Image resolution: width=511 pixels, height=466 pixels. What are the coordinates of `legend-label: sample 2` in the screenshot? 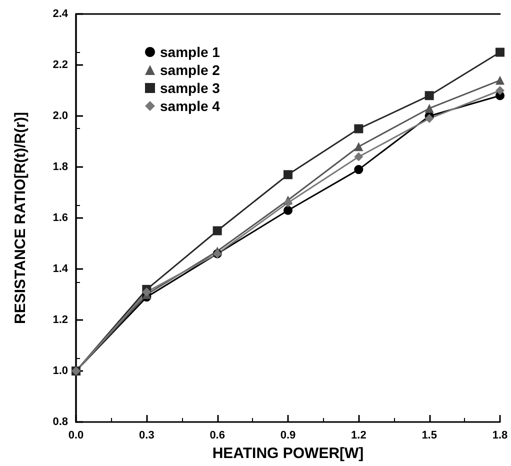 It's located at (190, 70).